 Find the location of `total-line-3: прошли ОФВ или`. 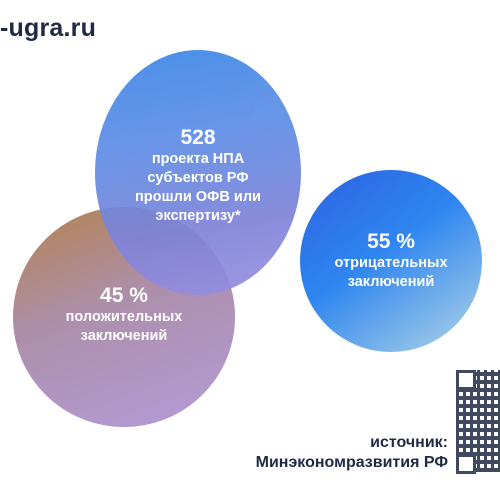

total-line-3: прошли ОФВ или is located at coordinates (198, 196).